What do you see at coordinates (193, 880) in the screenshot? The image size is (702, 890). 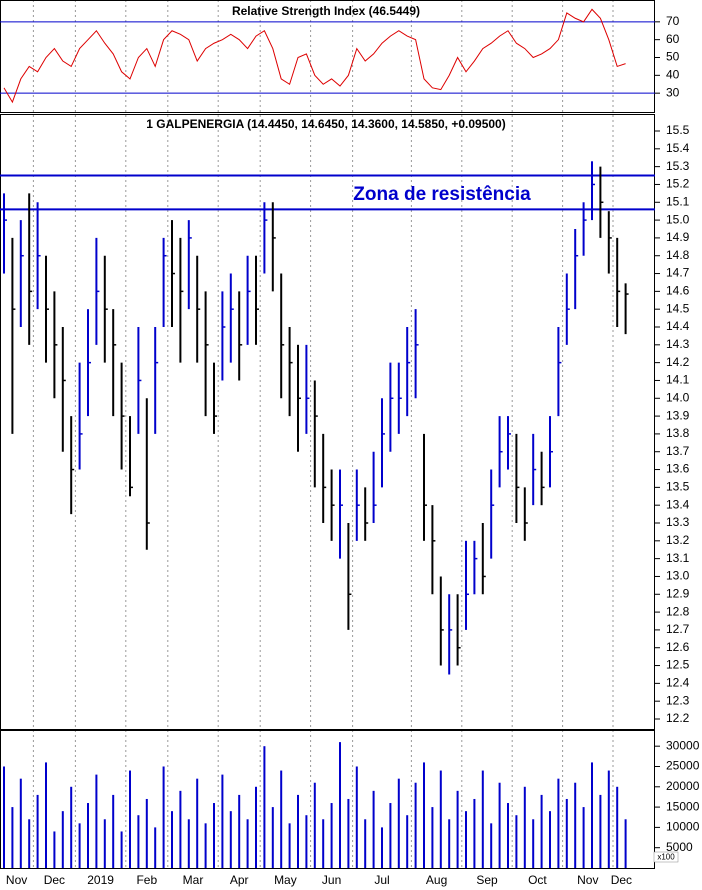 I see `x-tick-label: Mar` at bounding box center [193, 880].